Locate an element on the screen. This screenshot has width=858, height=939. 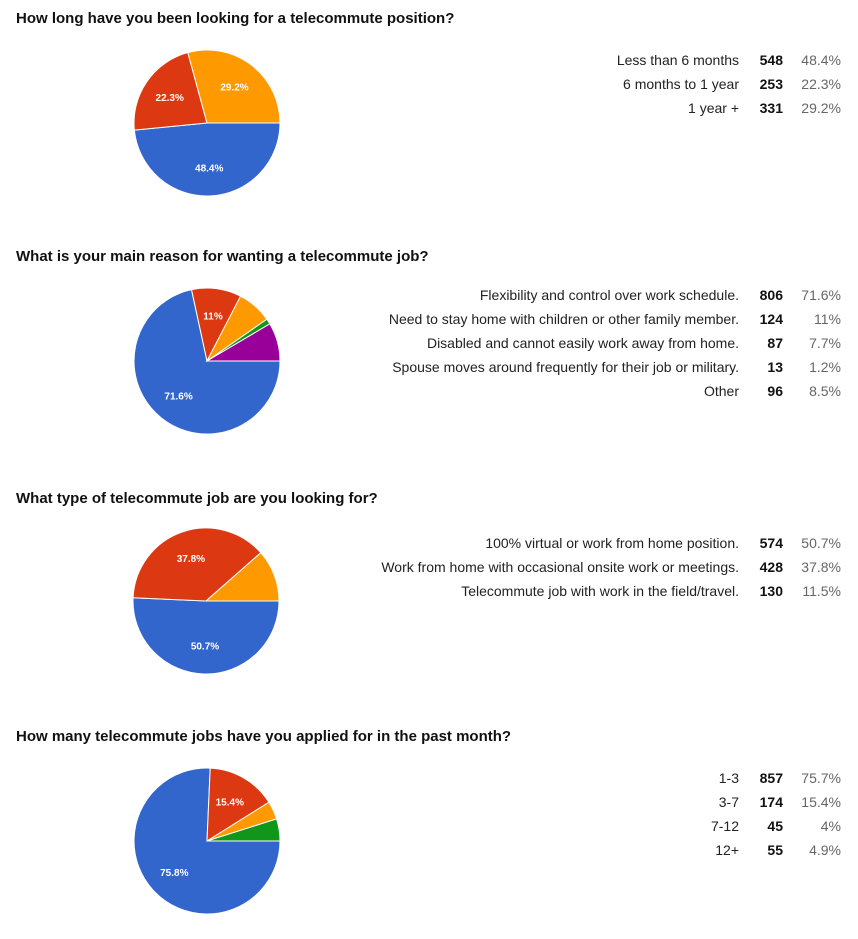
legend-row: Less than 6 months 548 48.4% is located at coordinates (729, 60).